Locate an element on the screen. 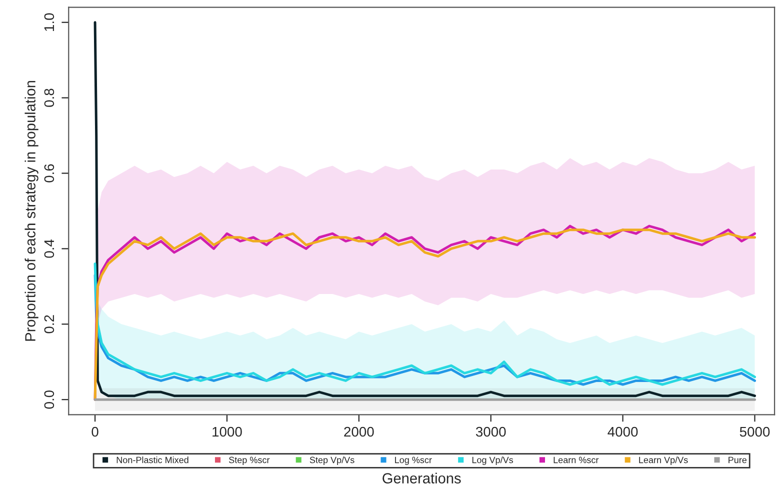  x-tick-label: 1000 is located at coordinates (227, 431).